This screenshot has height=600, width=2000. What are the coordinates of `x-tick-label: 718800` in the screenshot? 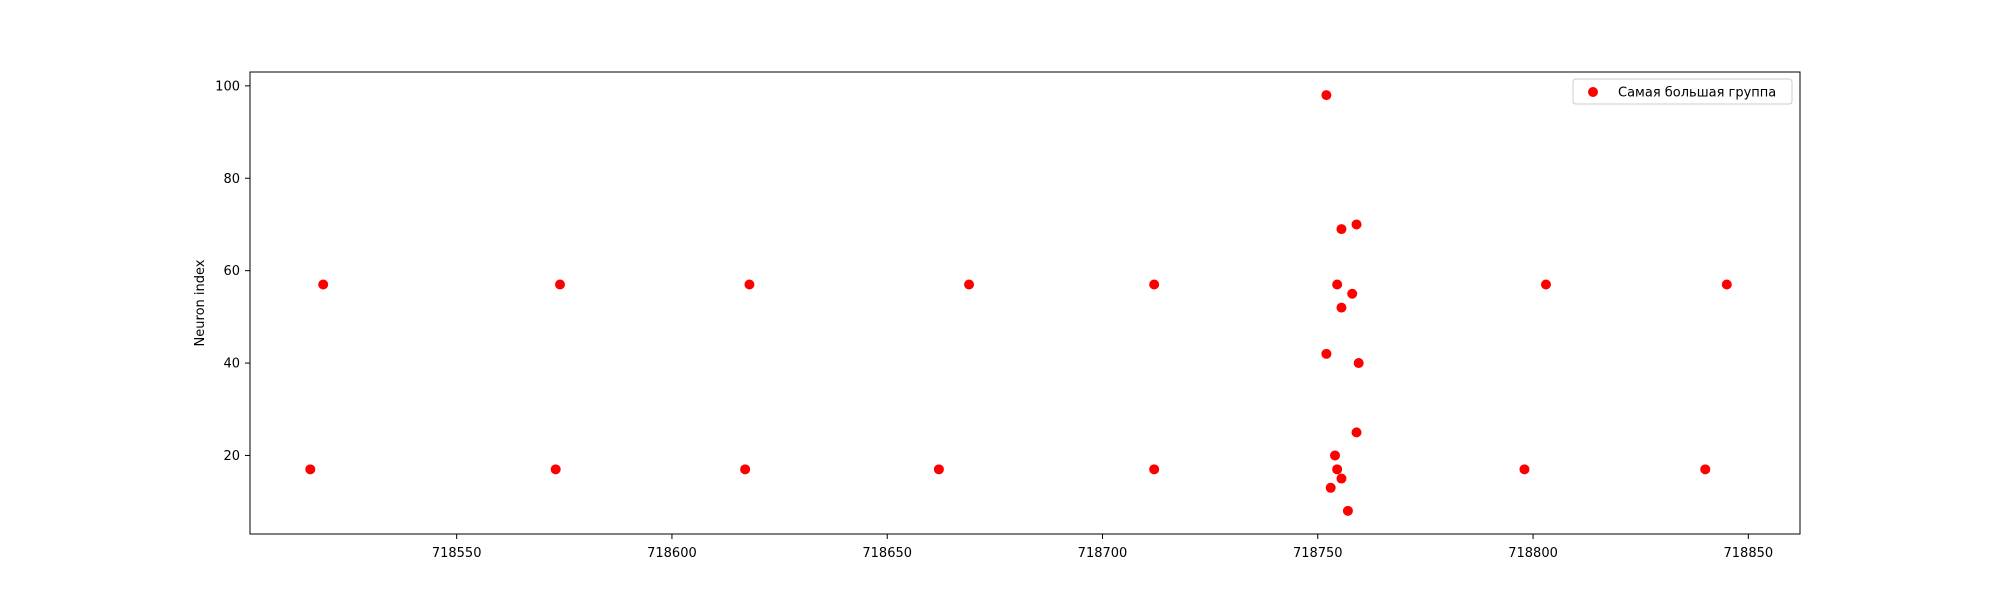 It's located at (1533, 553).